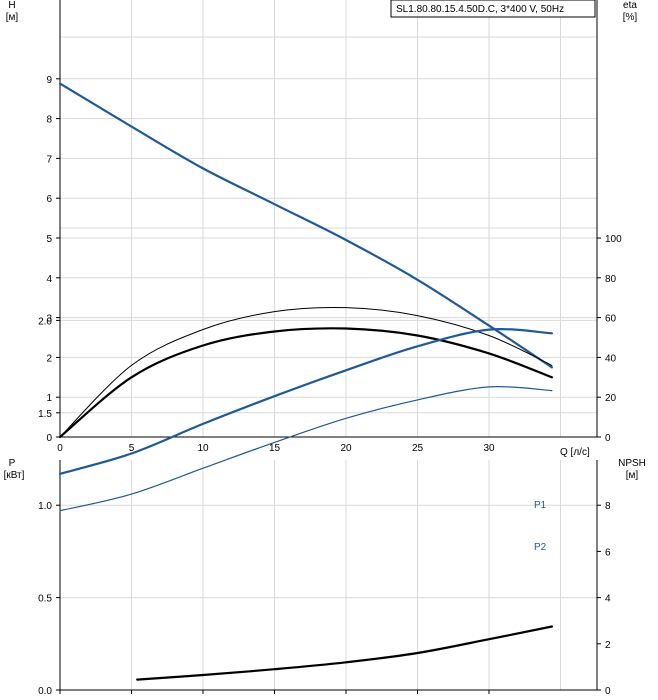 This screenshot has height=700, width=658. What do you see at coordinates (540, 505) in the screenshot?
I see `series-label-p1: P1` at bounding box center [540, 505].